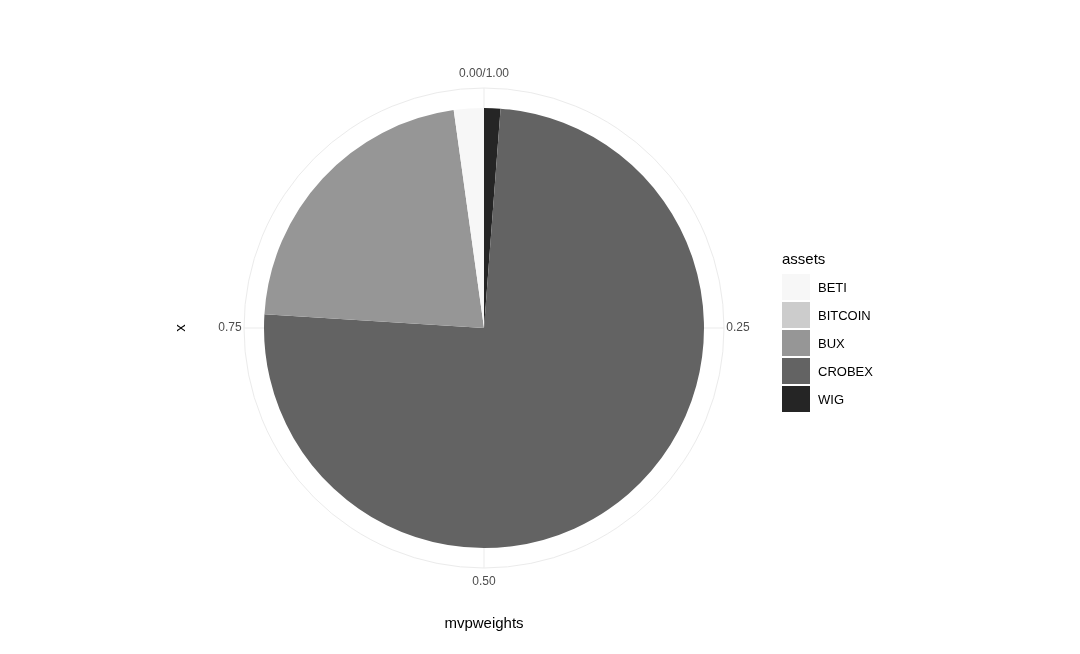  What do you see at coordinates (484, 622) in the screenshot?
I see `text: mvpweights` at bounding box center [484, 622].